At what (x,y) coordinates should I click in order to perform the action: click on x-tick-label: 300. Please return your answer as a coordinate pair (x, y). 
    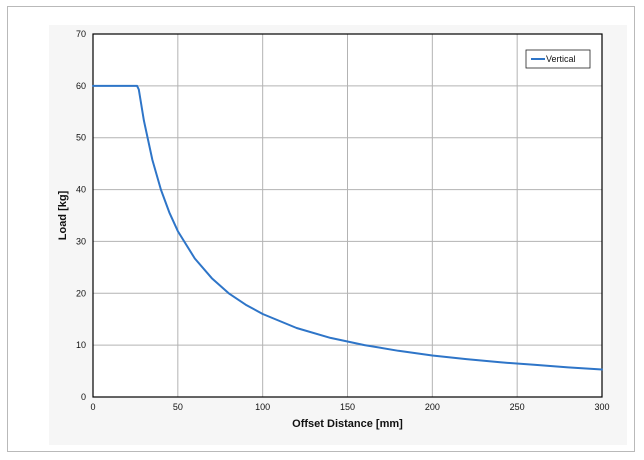
    Looking at the image, I should click on (601, 407).